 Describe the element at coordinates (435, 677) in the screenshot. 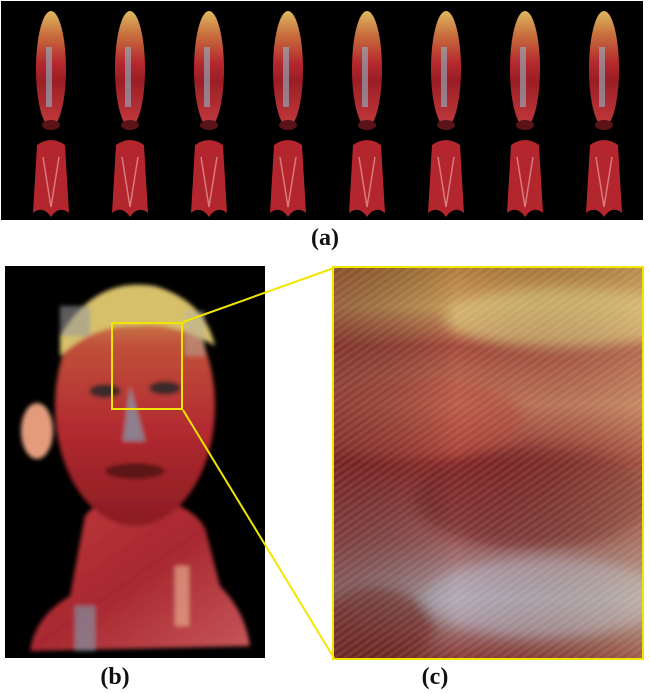

I see `caption-c: (c)` at that location.